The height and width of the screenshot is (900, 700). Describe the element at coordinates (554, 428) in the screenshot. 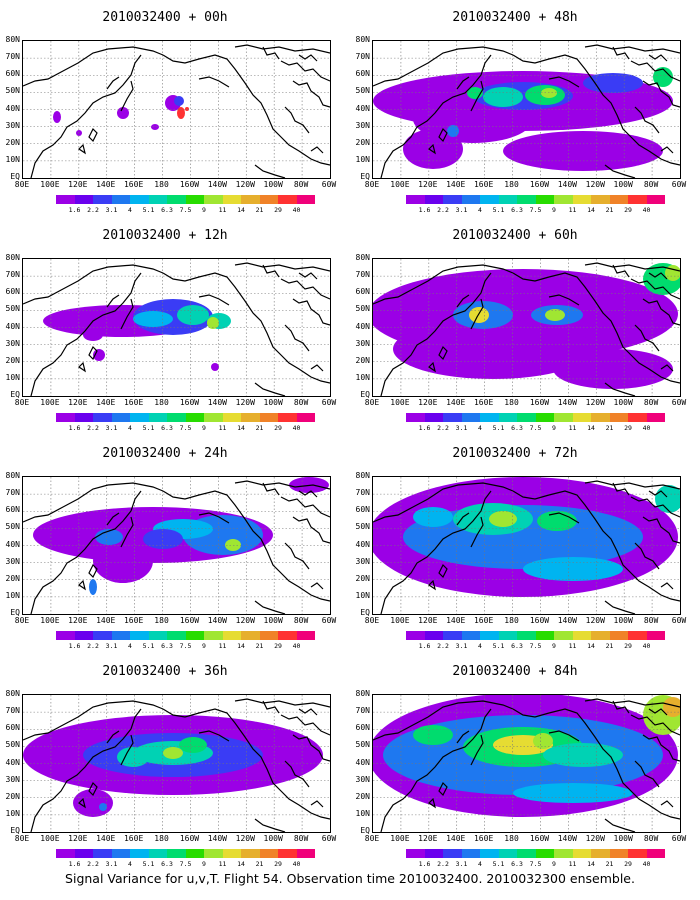

I see `legend-label: 9` at that location.